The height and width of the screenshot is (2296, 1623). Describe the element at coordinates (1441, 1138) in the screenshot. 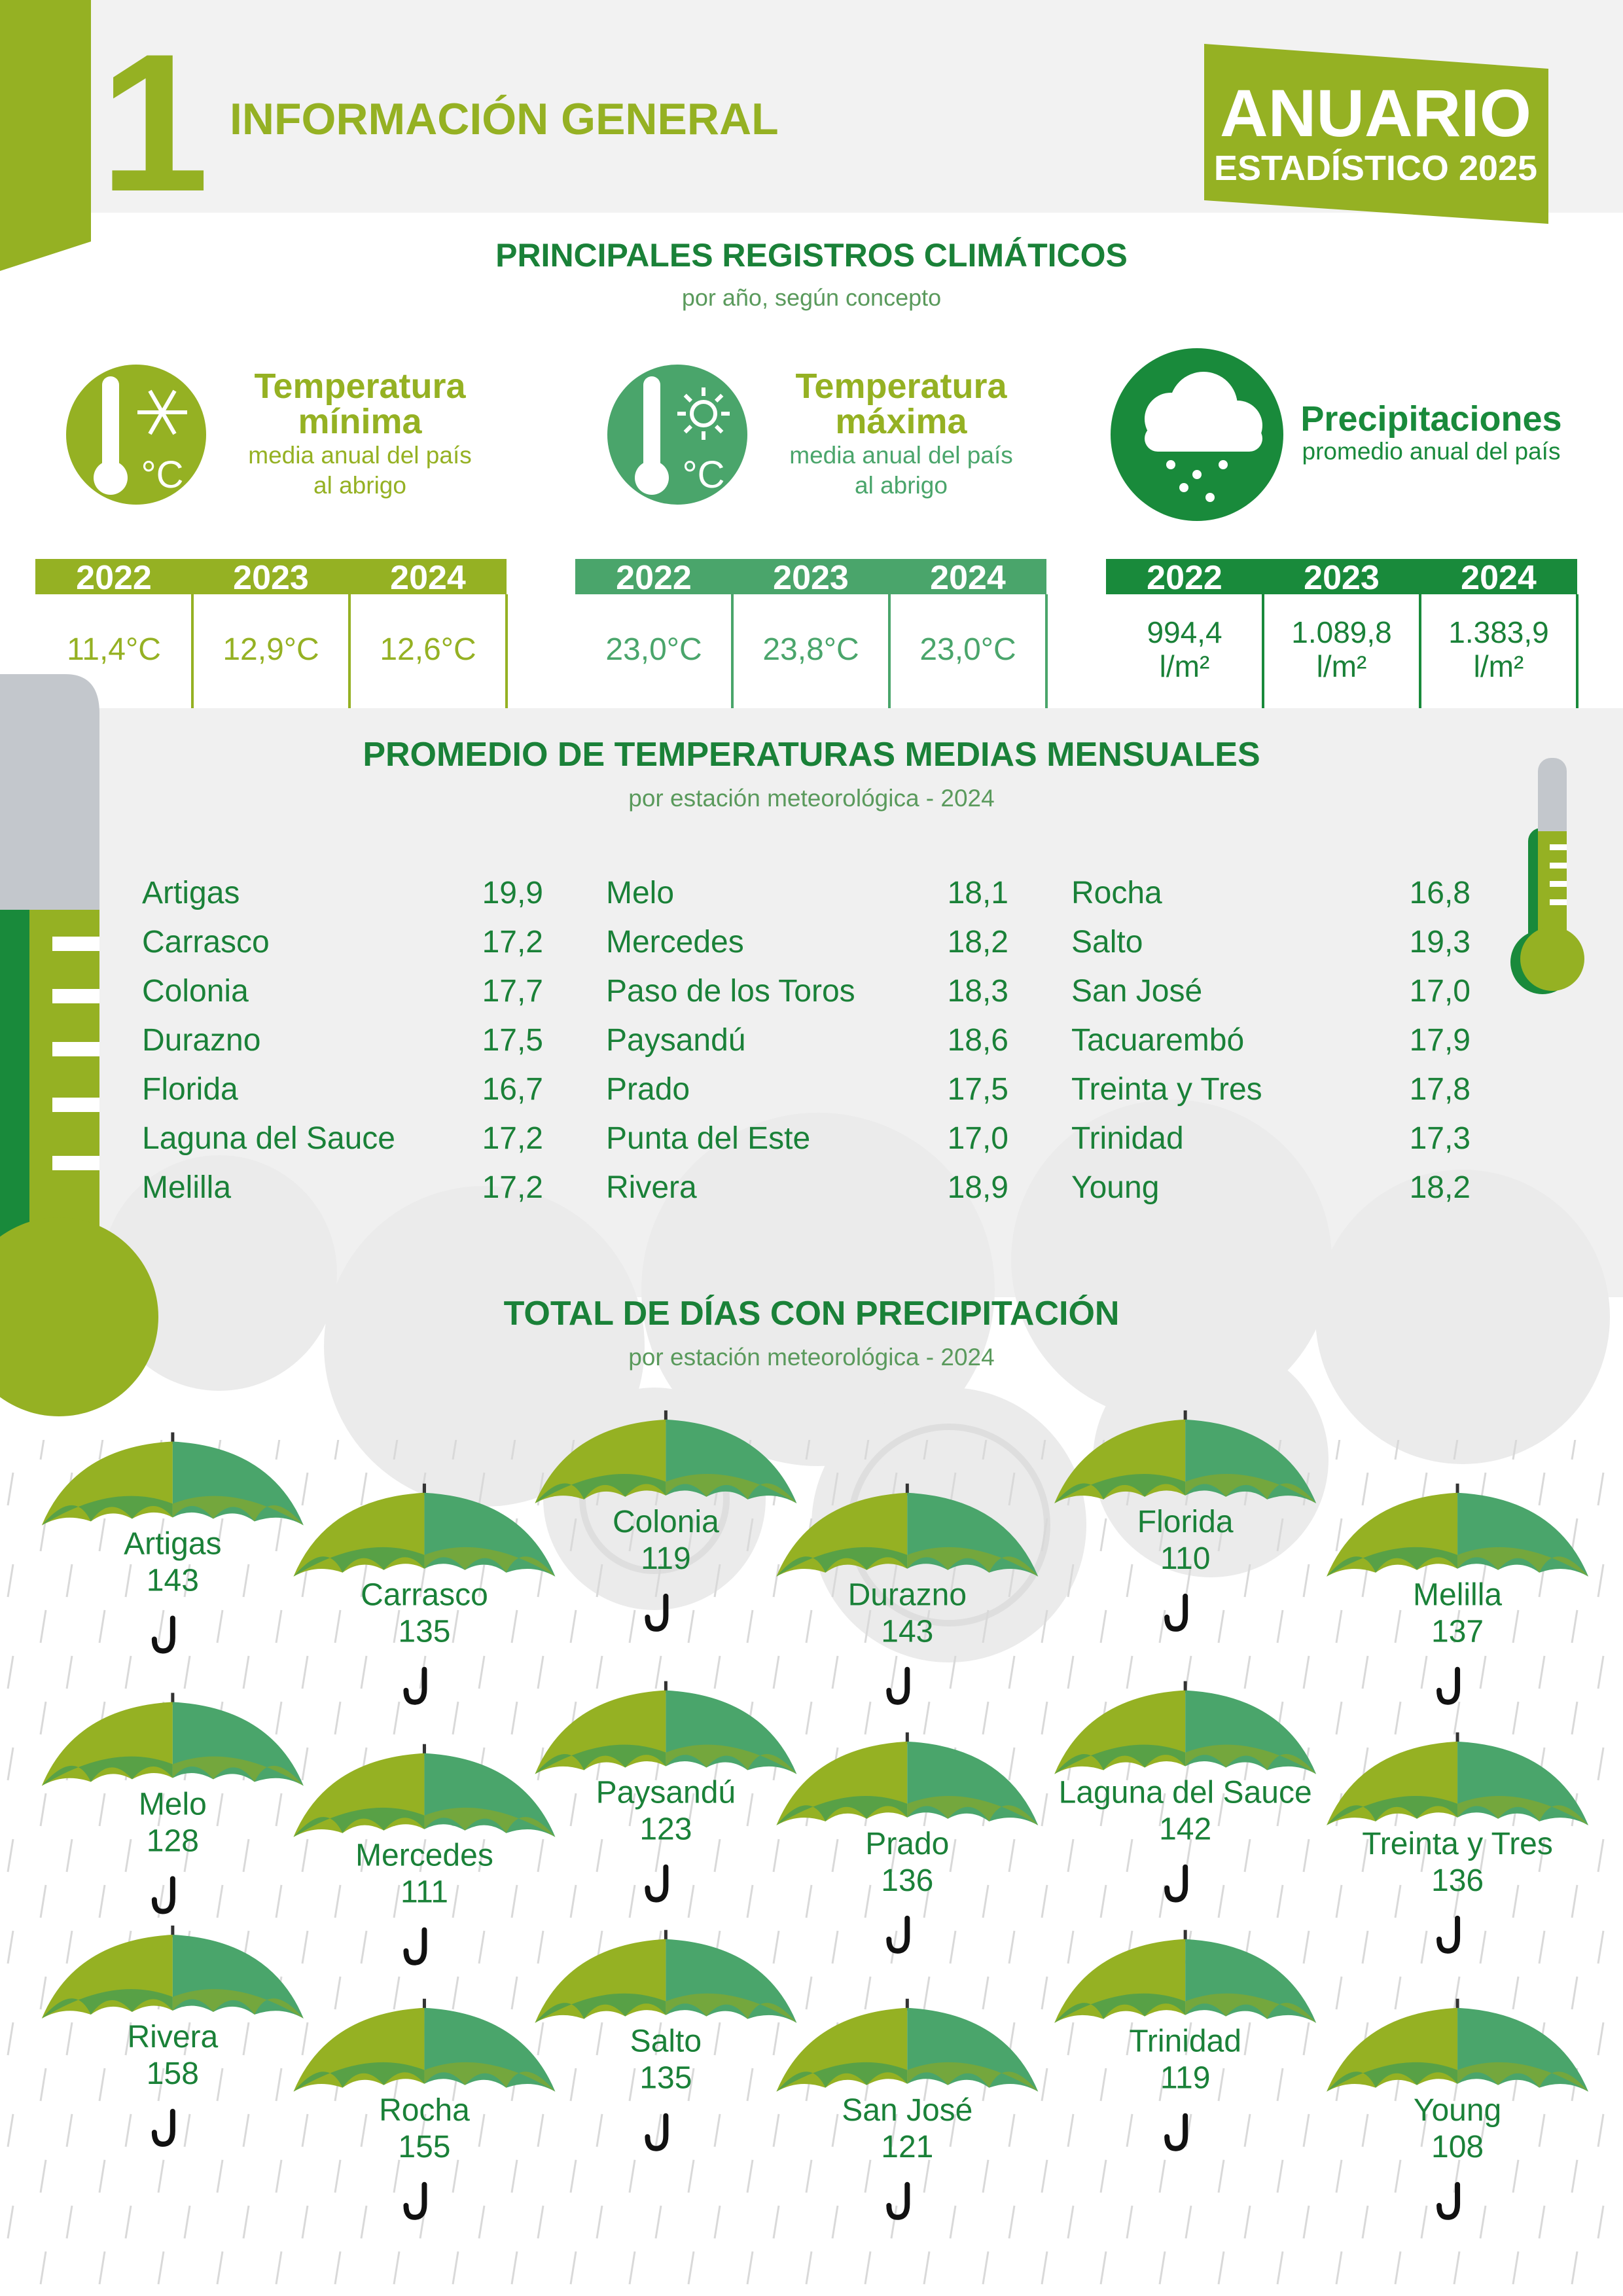

I see `station-temp: 17,3` at that location.